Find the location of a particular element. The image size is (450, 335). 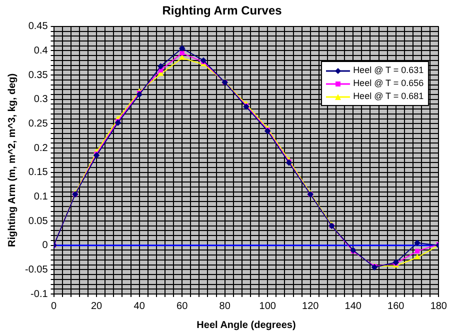

y-axis-title: Righting Arm (m, m^2, m^3, kg, deg) is located at coordinates (12, 160).